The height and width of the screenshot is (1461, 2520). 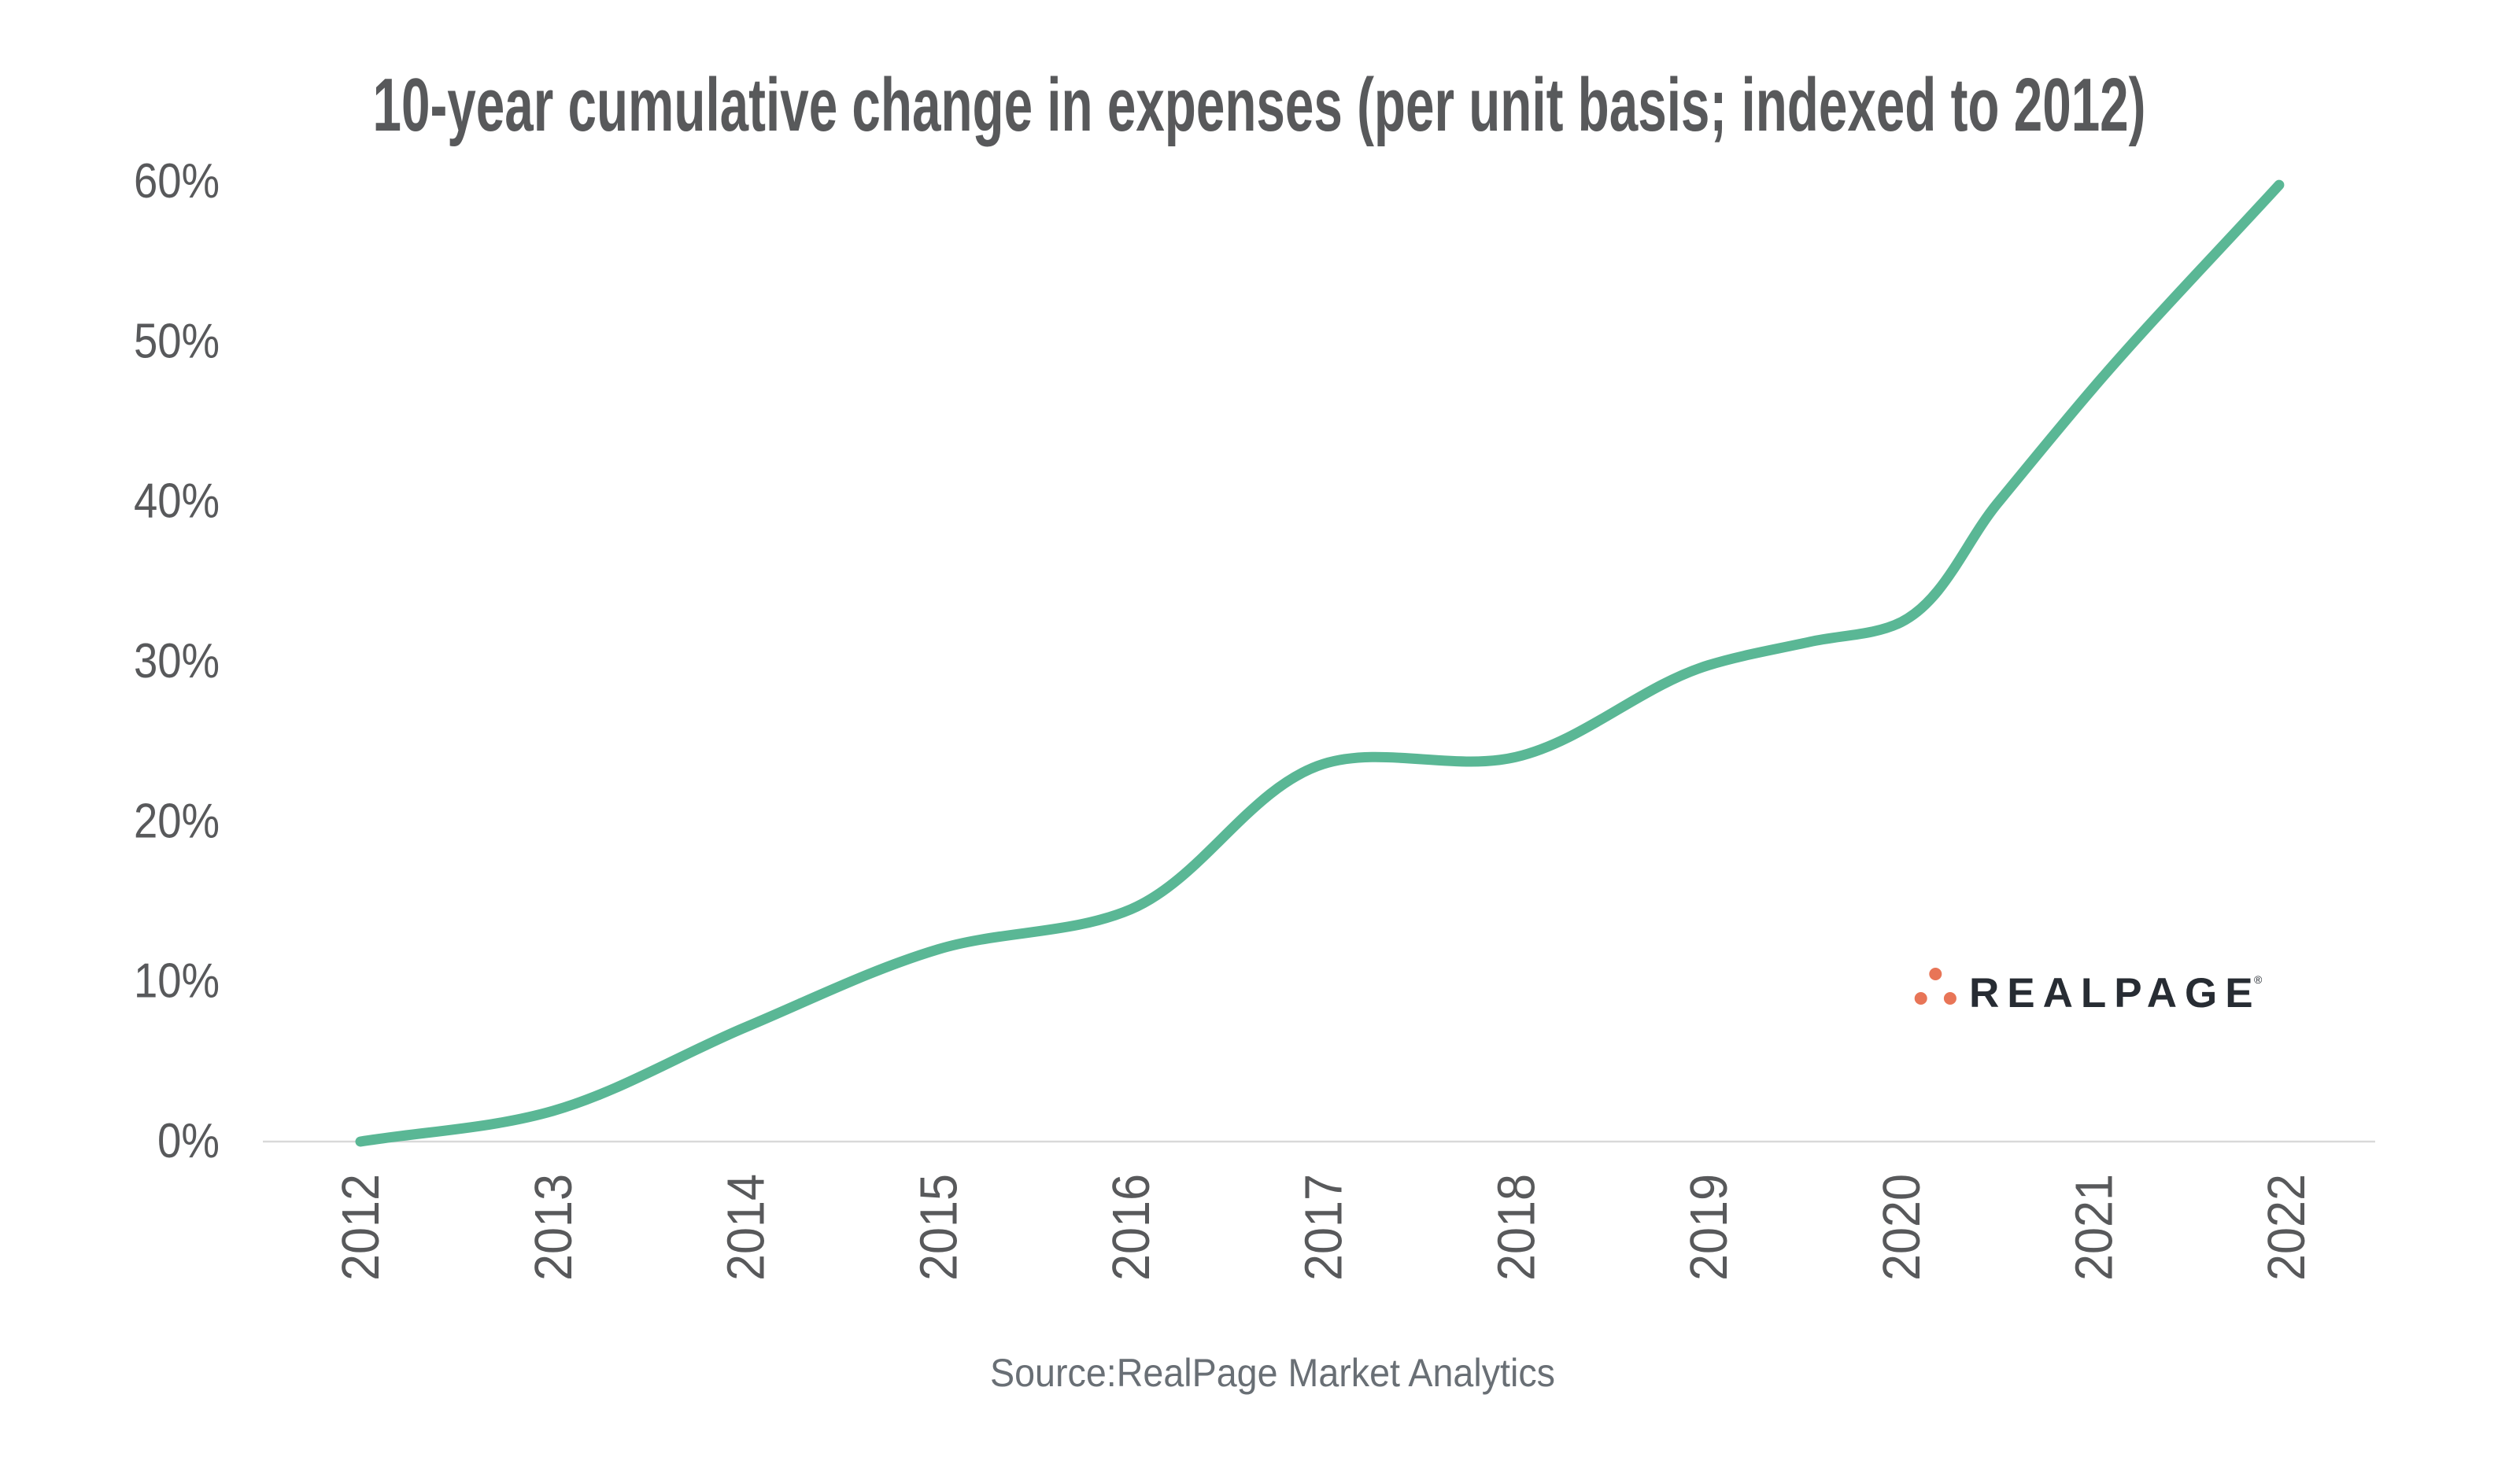 I want to click on svg-text: 40%, so click(x=177, y=501).